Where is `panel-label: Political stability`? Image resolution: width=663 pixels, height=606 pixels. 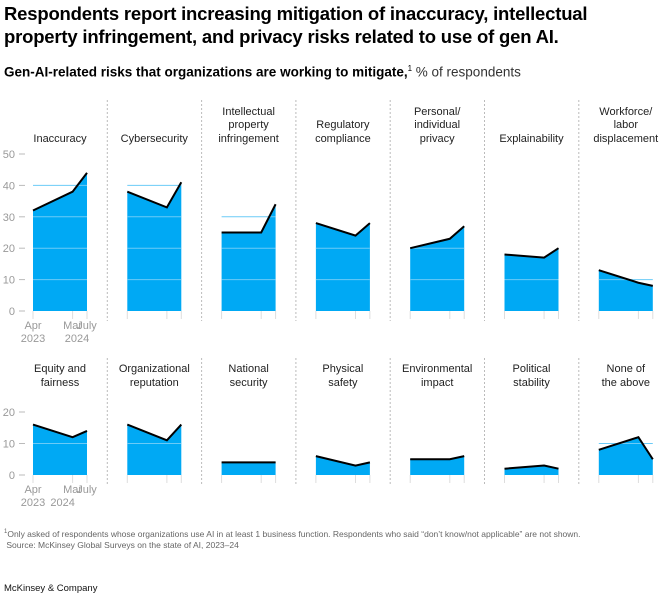
panel-label: Political stability is located at coordinates (531, 376).